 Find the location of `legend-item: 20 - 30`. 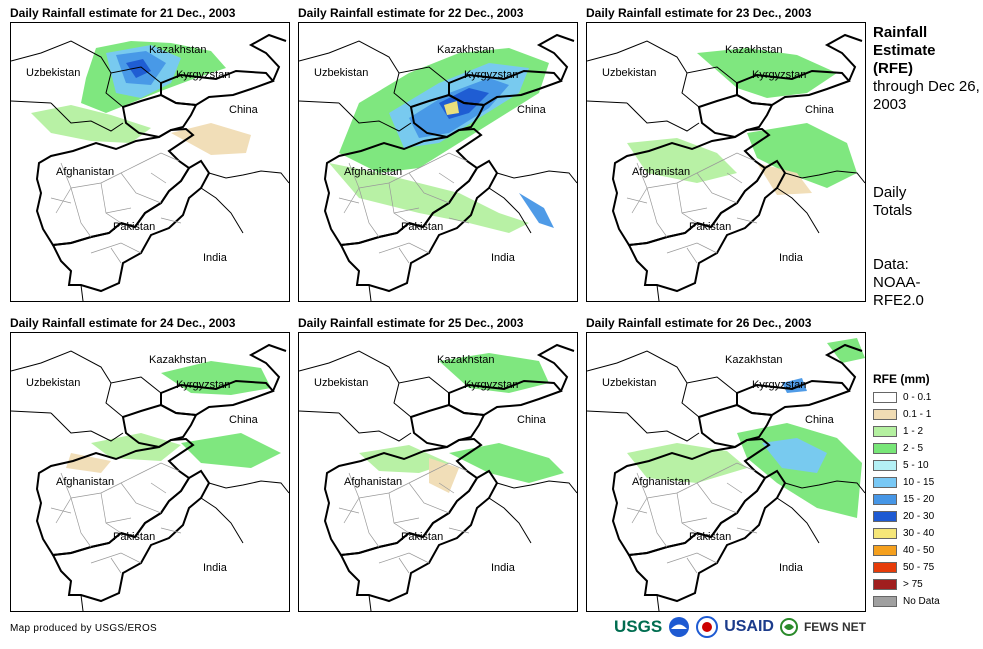

legend-item: 20 - 30 is located at coordinates (906, 516).